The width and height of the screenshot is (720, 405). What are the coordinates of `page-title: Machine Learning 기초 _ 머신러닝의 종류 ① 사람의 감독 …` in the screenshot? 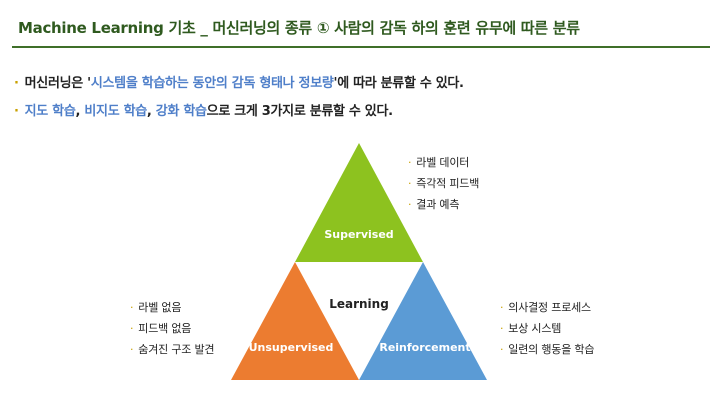 It's located at (299, 28).